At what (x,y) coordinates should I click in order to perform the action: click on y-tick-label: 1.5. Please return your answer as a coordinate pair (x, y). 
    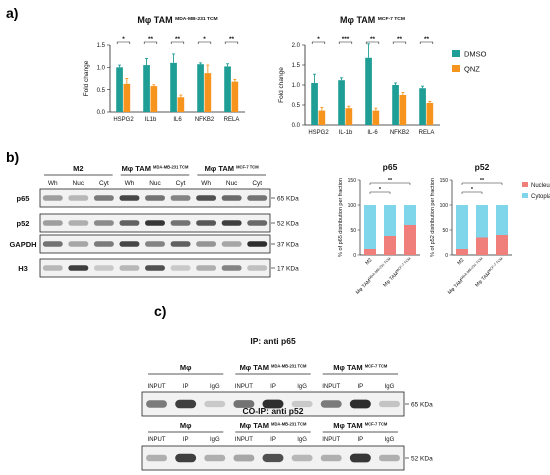
    Looking at the image, I should click on (296, 66).